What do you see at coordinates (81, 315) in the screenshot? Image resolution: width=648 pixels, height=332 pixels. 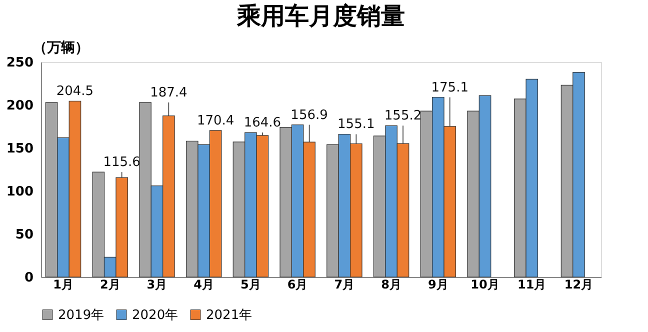 I see `legend-label: 2019年` at bounding box center [81, 315].